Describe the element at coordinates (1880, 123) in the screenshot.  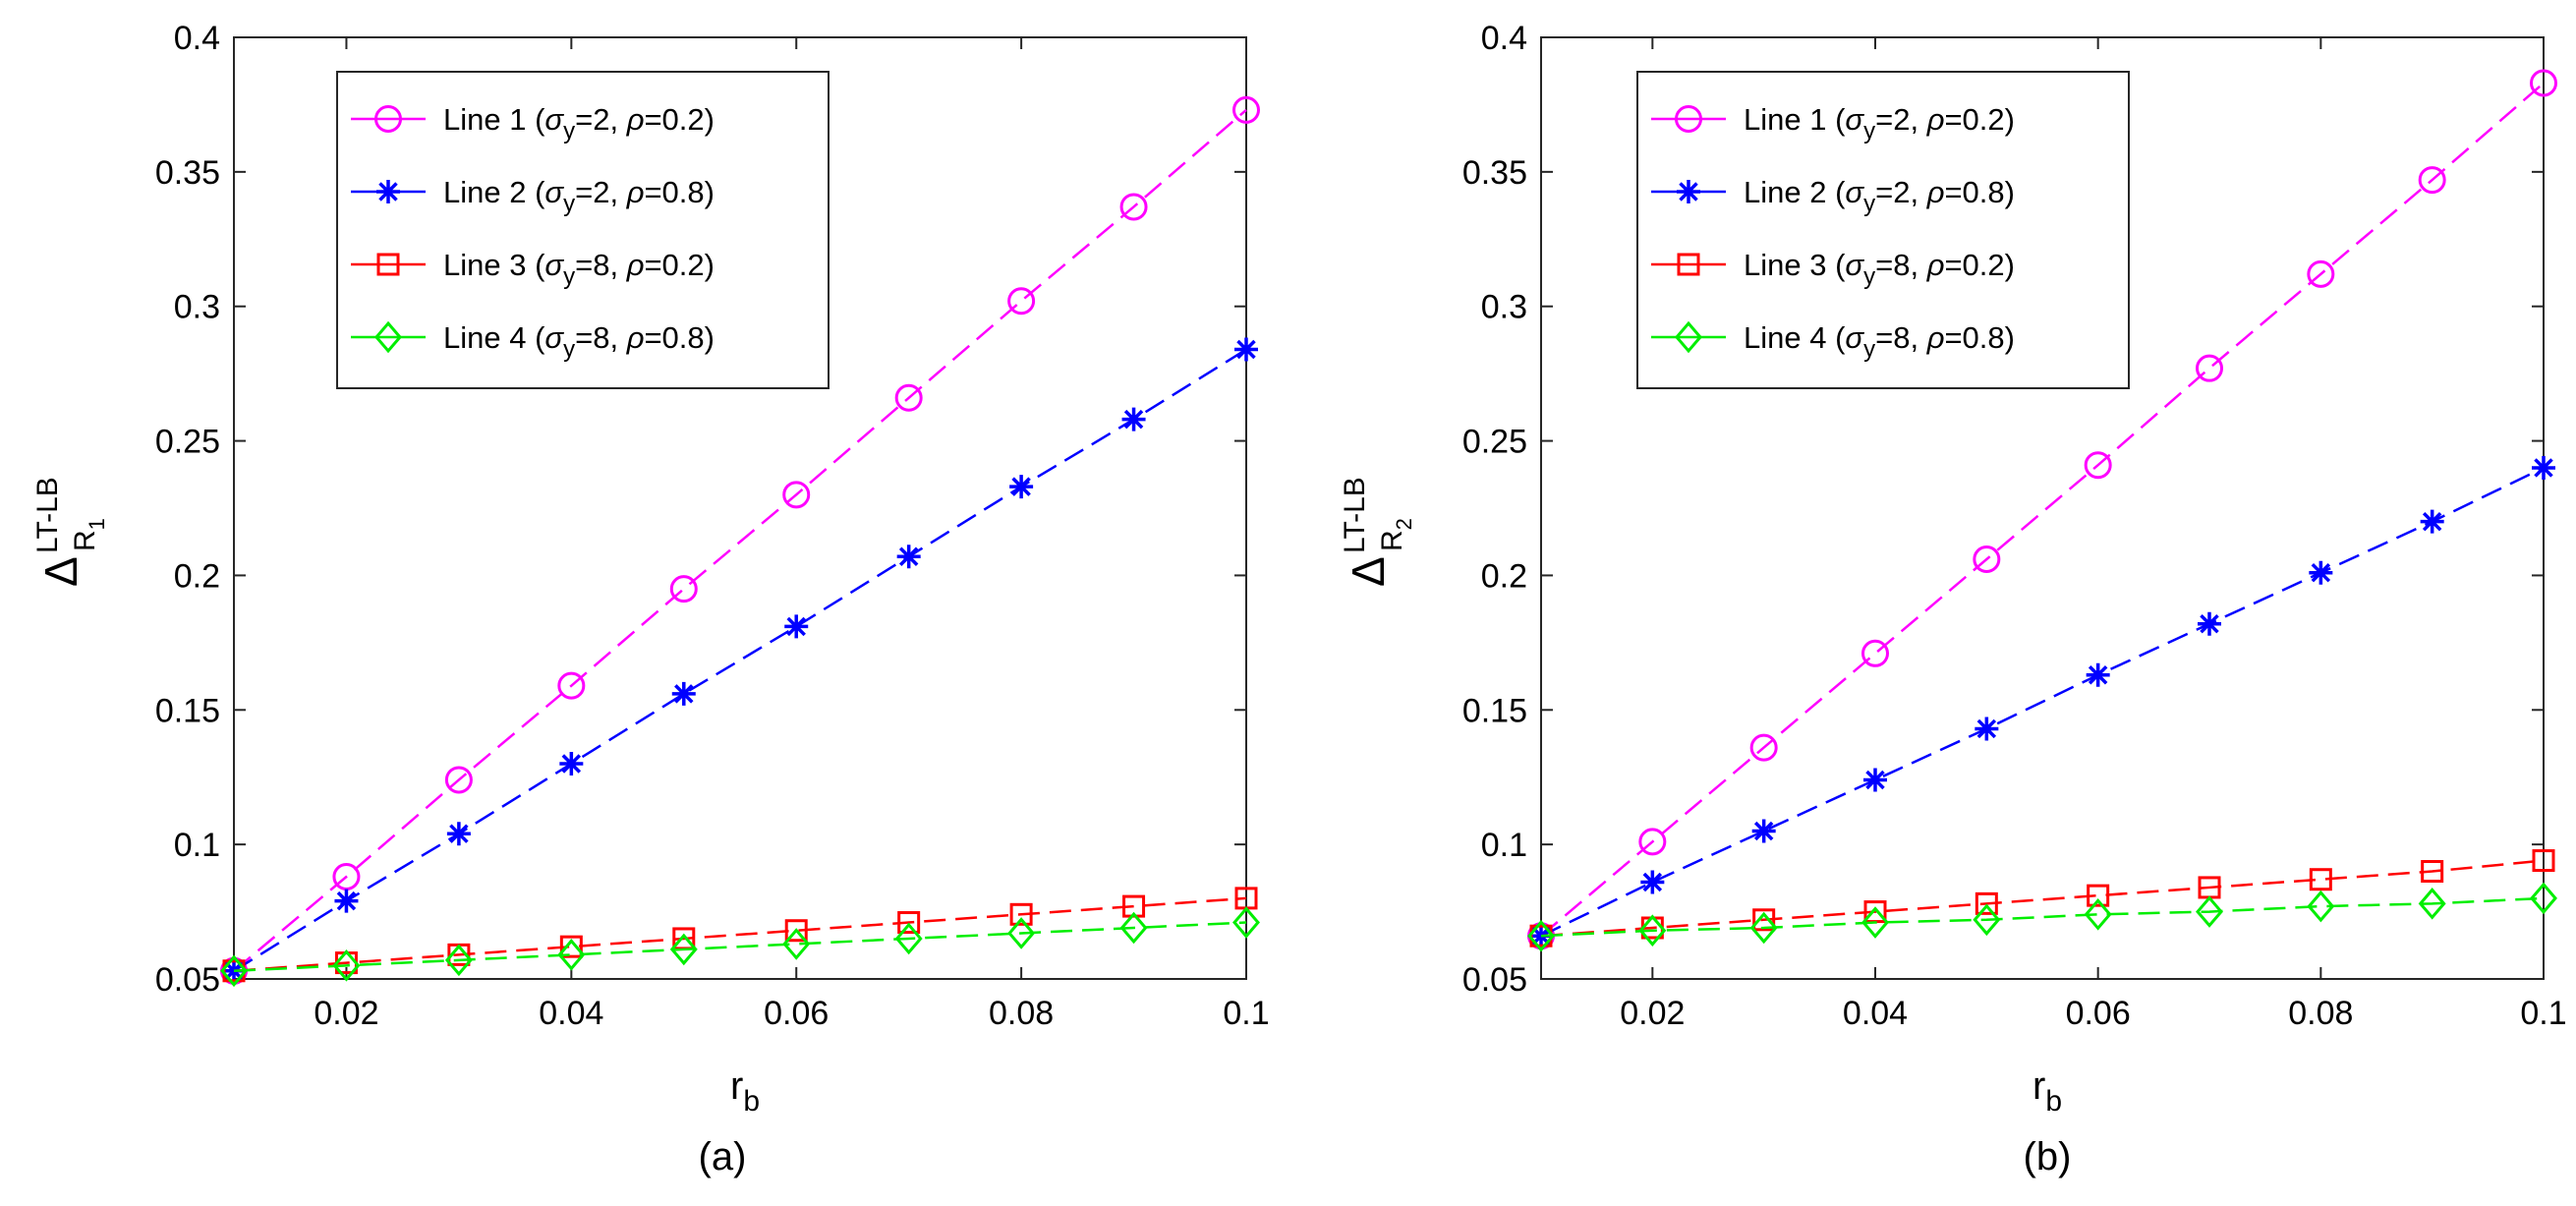
I see `legend-label: Line 1 (σy=2, ρ=0.2)` at that location.